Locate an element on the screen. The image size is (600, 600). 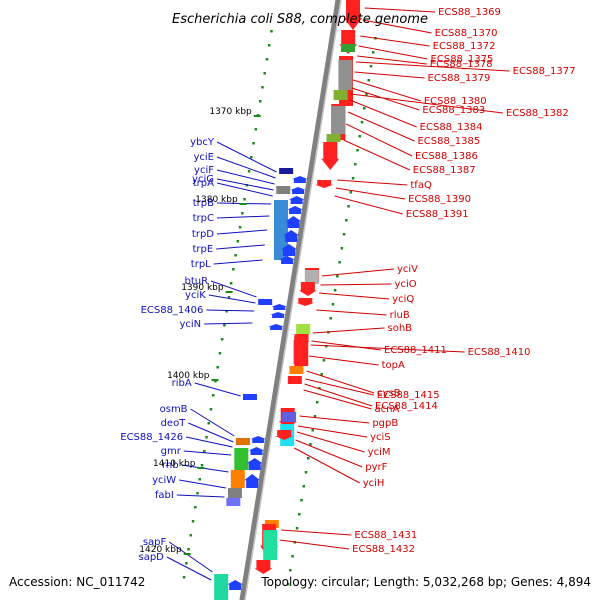
left-gene-label: yciN is located at coordinates (190, 324).